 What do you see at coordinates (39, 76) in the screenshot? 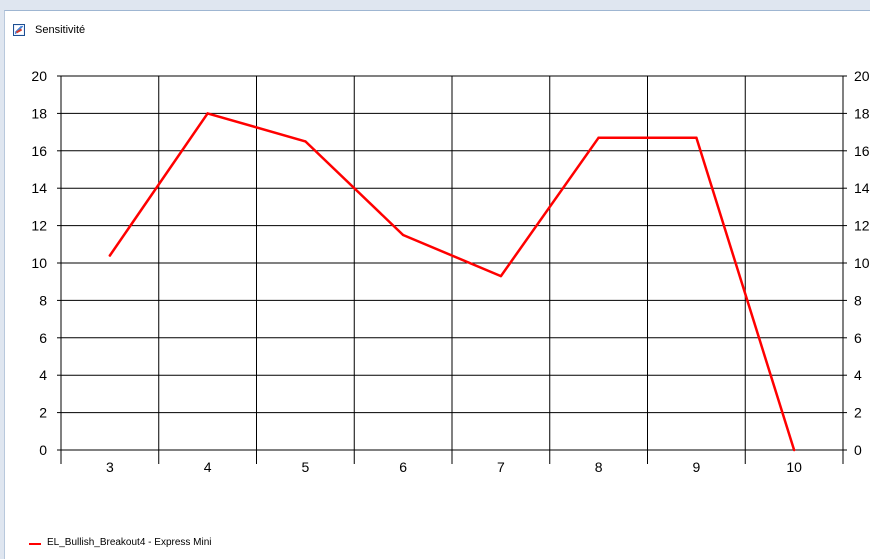
I see `y-tick-label-left: 20` at bounding box center [39, 76].